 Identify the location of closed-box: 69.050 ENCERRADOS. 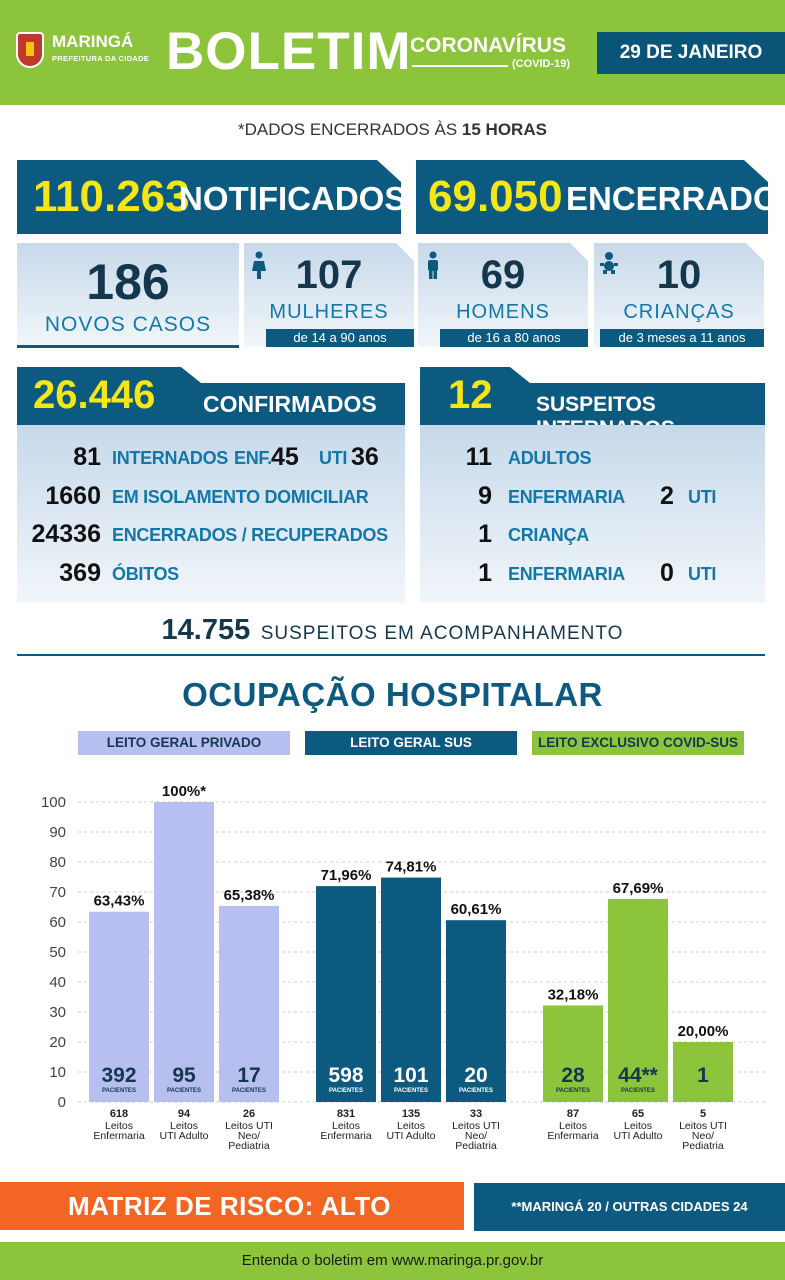
(592, 197).